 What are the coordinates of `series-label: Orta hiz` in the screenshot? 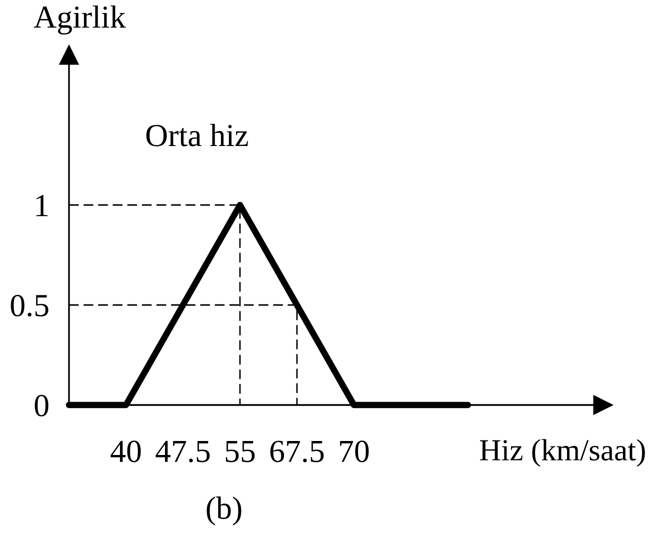 It's located at (197, 135).